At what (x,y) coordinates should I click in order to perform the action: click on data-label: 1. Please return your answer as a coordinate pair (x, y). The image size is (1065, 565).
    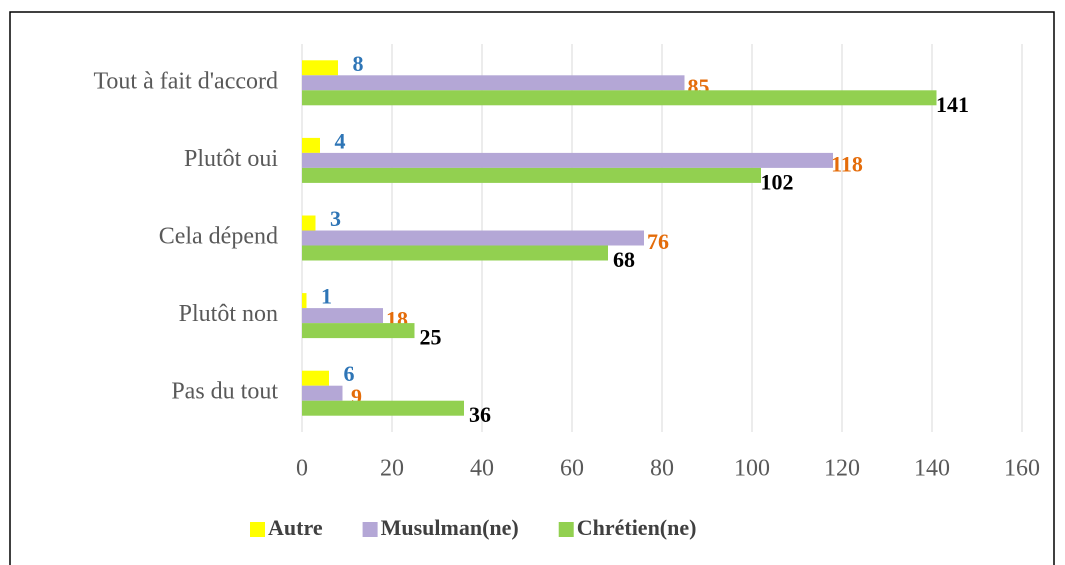
    Looking at the image, I should click on (326, 296).